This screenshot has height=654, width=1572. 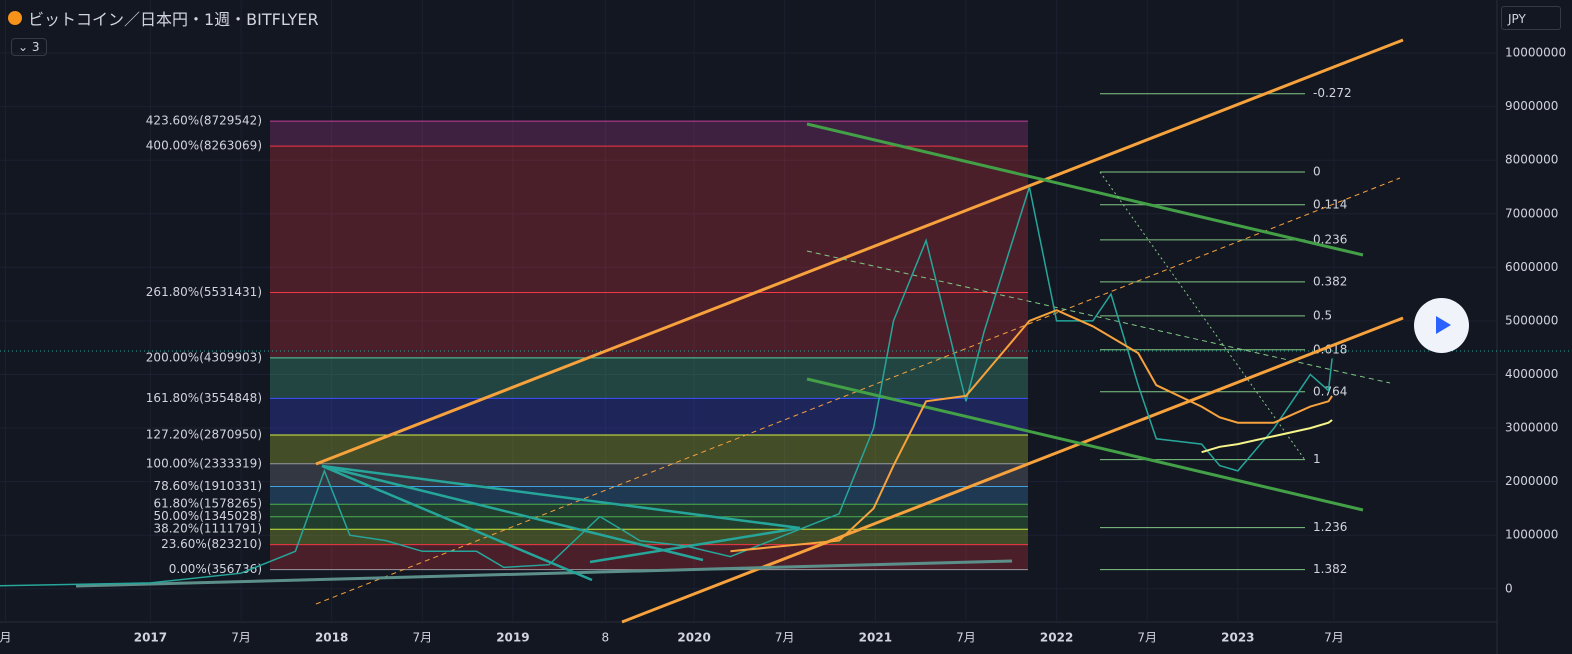 What do you see at coordinates (204, 463) in the screenshot?
I see `fib-label: 100.00%(2333319)` at bounding box center [204, 463].